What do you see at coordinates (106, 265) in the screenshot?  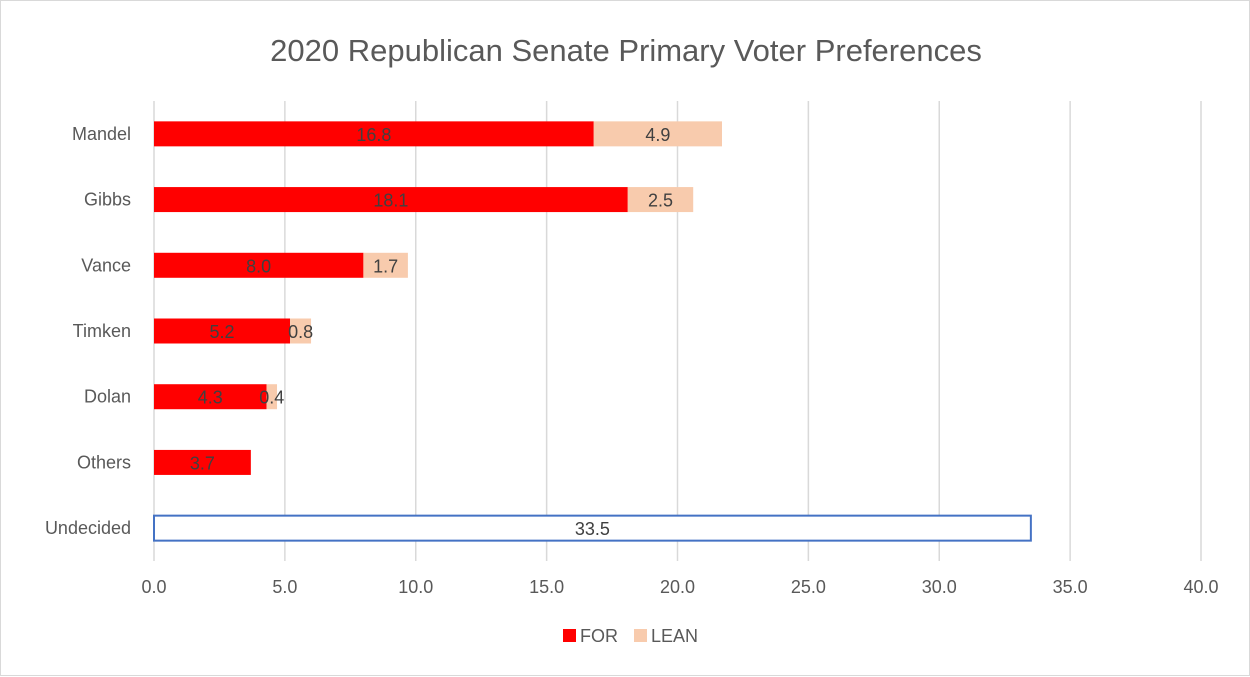 I see `category-label-vance: Vance` at bounding box center [106, 265].